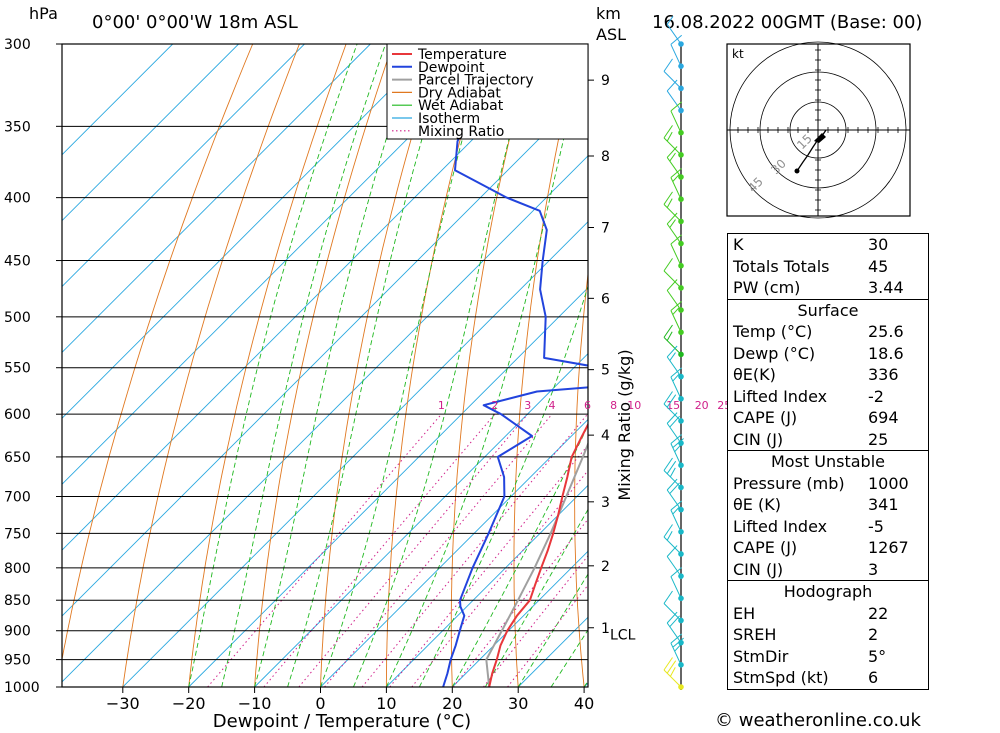 The height and width of the screenshot is (733, 1000). What do you see at coordinates (883, 504) in the screenshot?
I see `row-value: 341` at bounding box center [883, 504].